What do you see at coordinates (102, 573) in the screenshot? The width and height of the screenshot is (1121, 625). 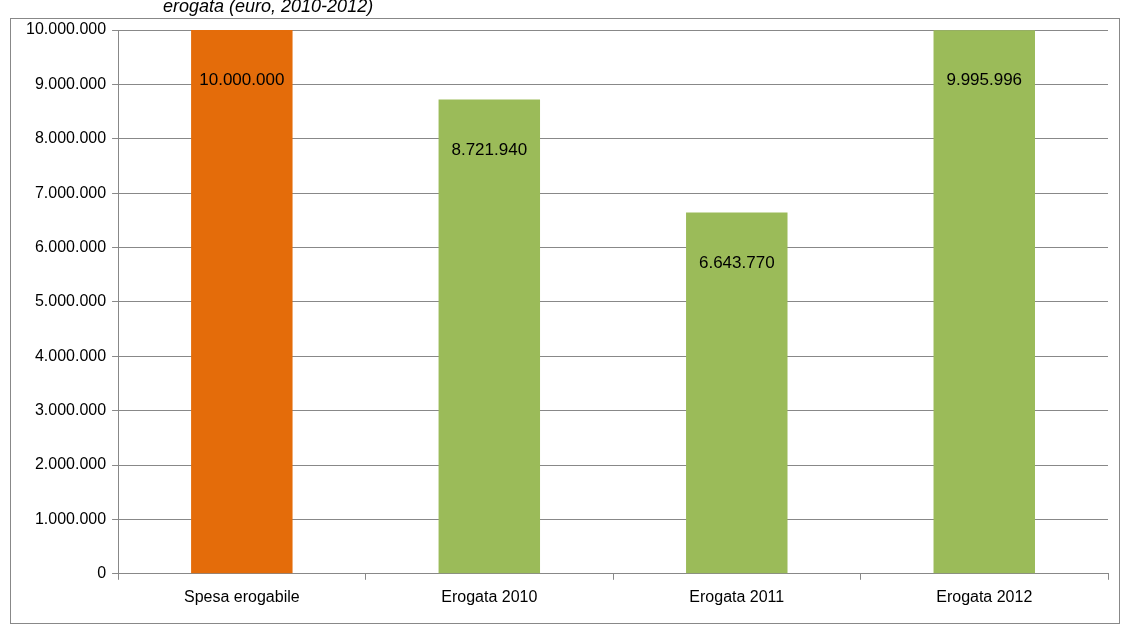 I see `y-tick-label: 0` at bounding box center [102, 573].